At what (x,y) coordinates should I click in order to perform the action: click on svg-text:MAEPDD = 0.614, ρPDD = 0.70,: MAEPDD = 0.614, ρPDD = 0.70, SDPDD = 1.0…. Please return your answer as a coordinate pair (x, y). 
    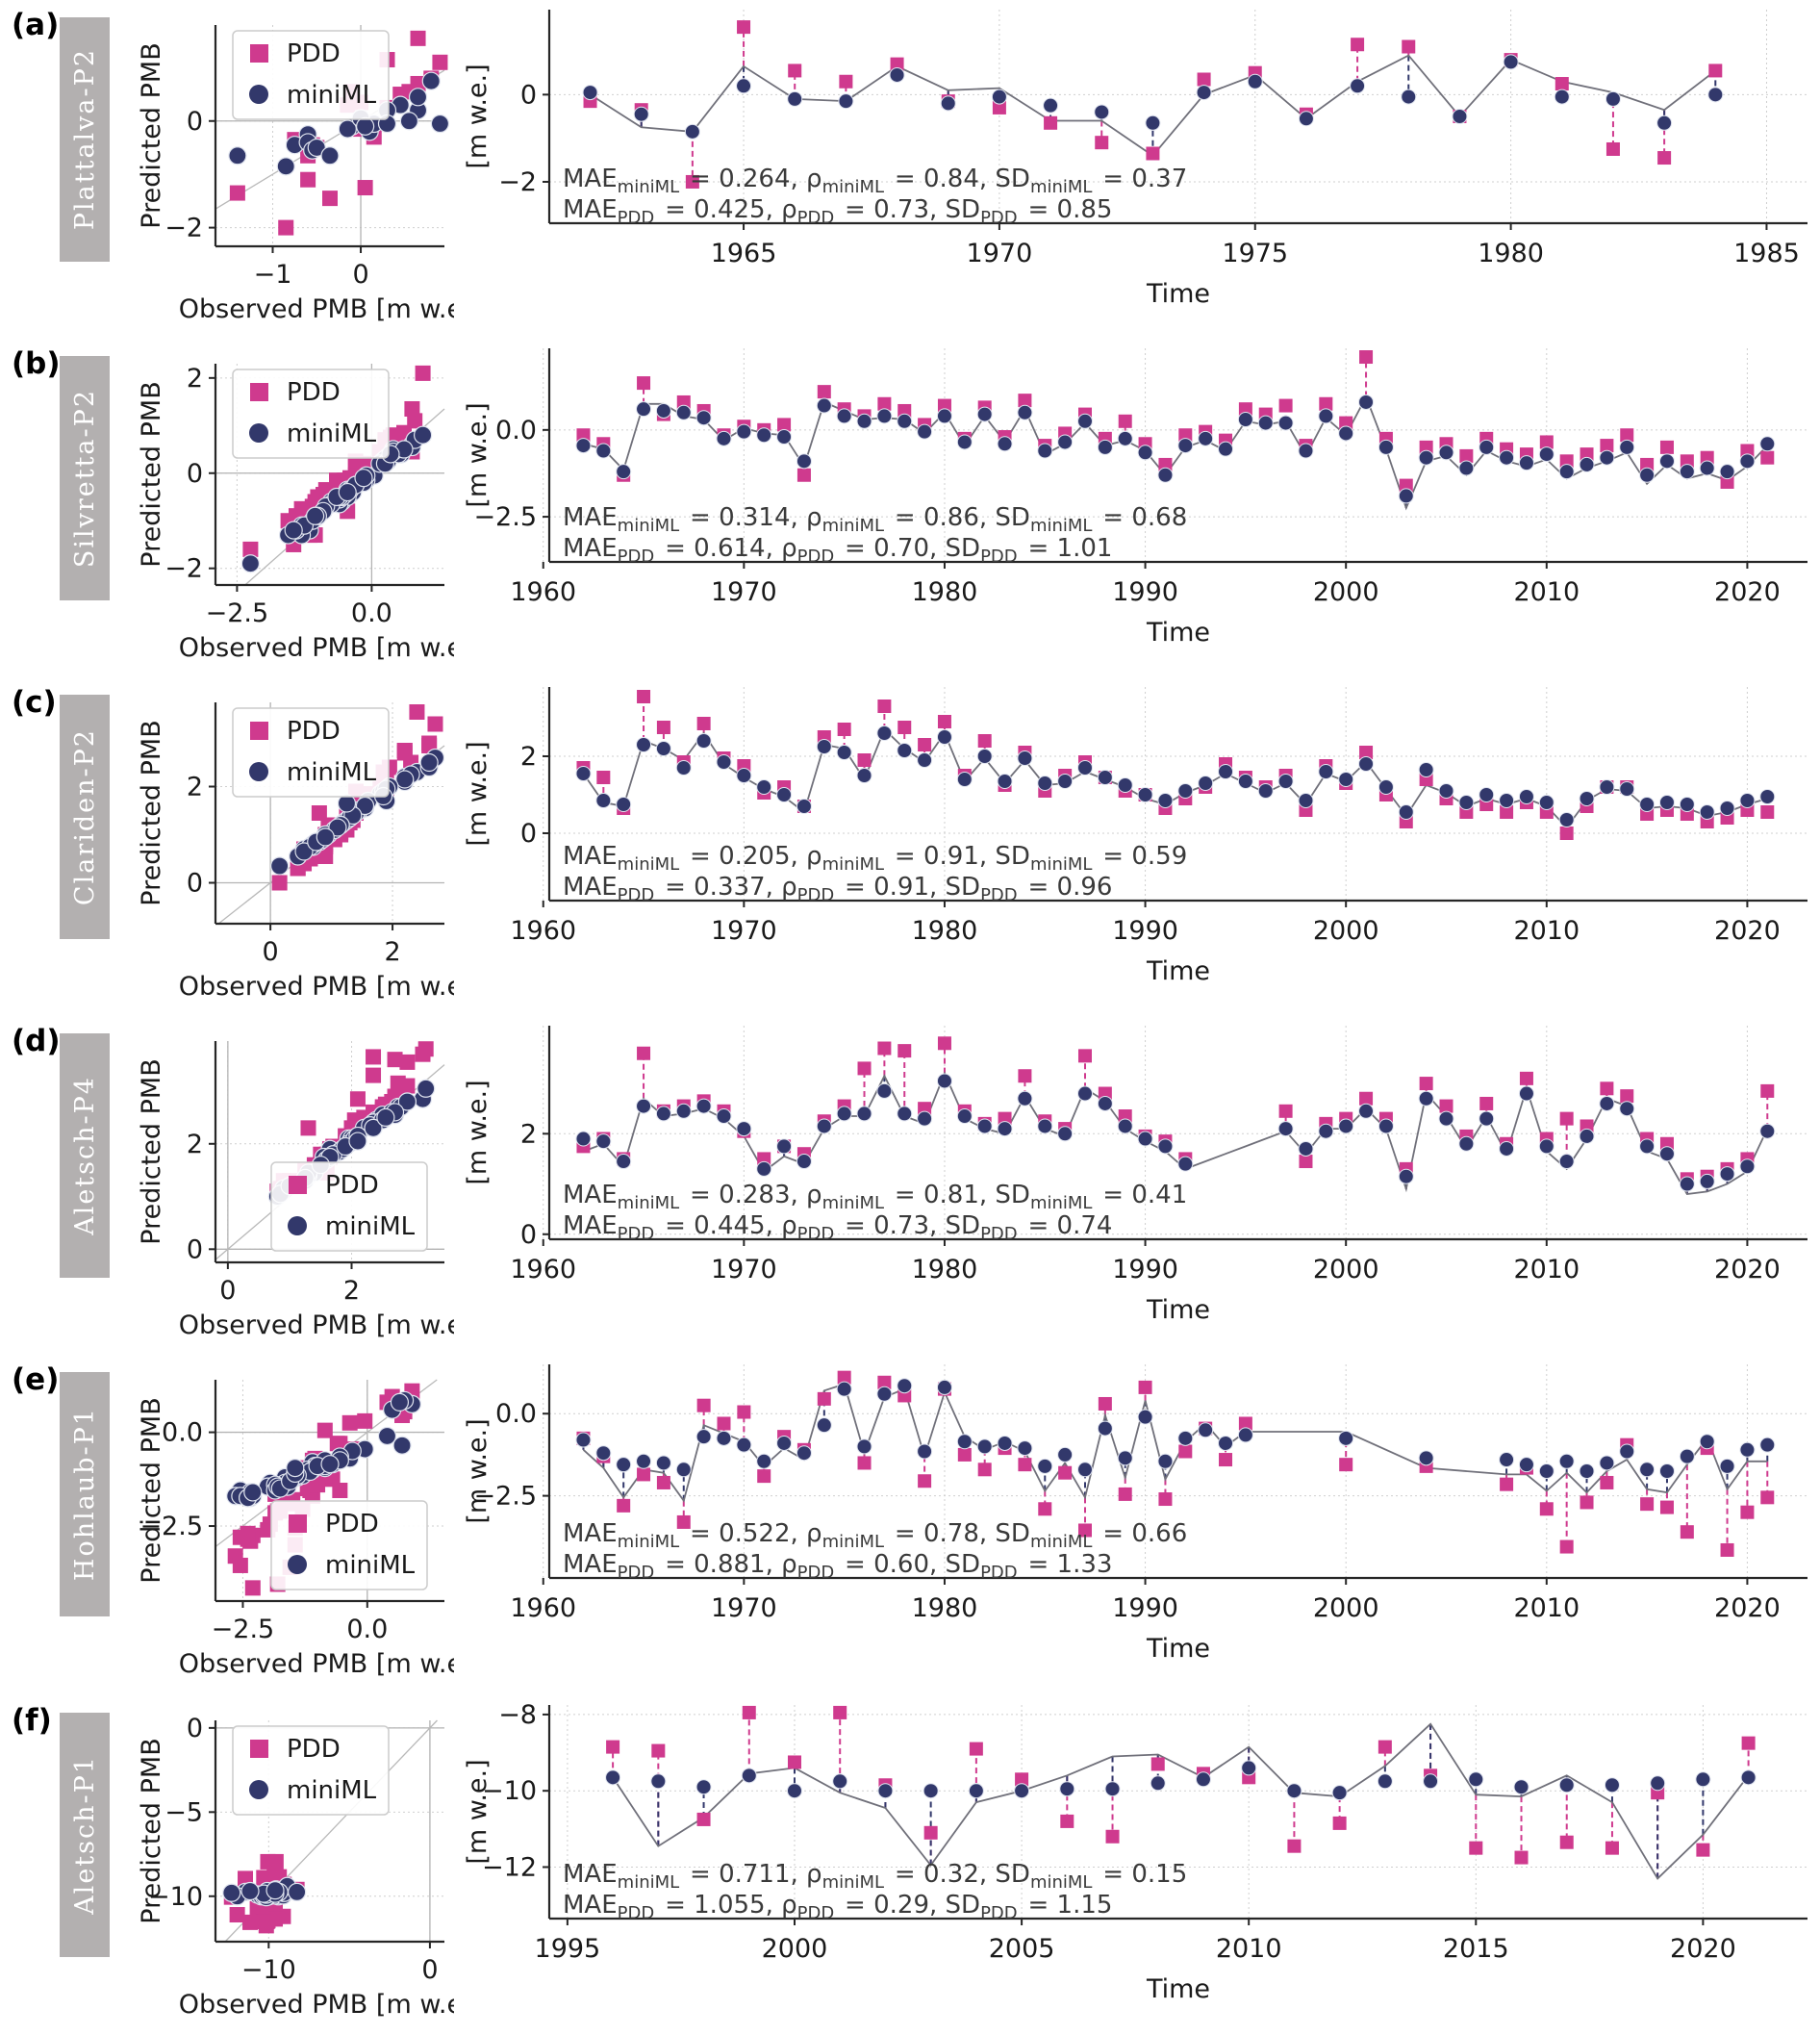
    Looking at the image, I should click on (837, 550).